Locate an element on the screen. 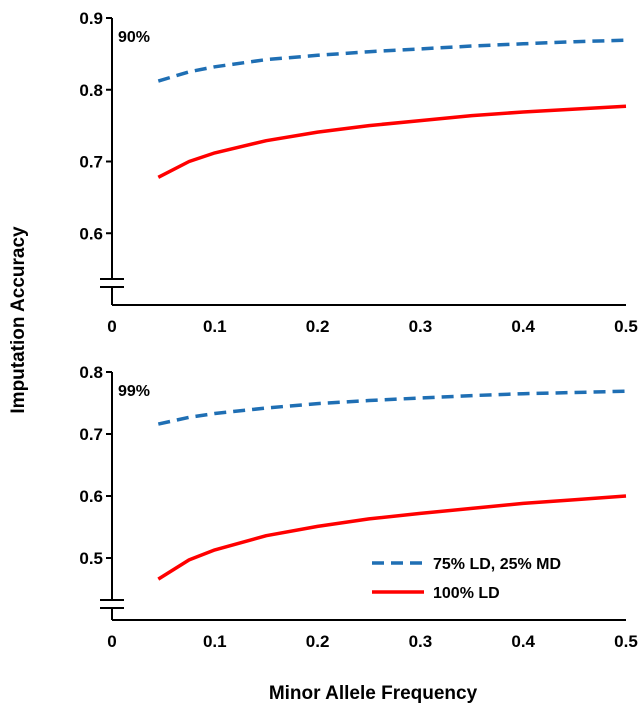  legend-label-1: 75% LD, 25% MD is located at coordinates (497, 564).